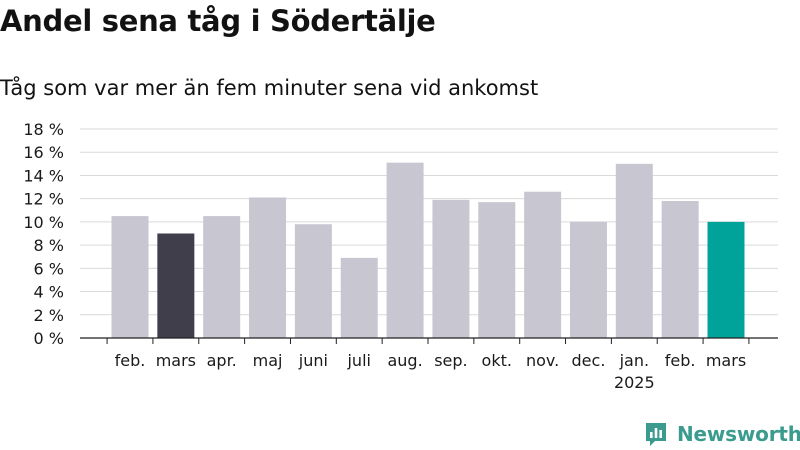  What do you see at coordinates (49, 338) in the screenshot?
I see `y-tick-label: 0 %` at bounding box center [49, 338].